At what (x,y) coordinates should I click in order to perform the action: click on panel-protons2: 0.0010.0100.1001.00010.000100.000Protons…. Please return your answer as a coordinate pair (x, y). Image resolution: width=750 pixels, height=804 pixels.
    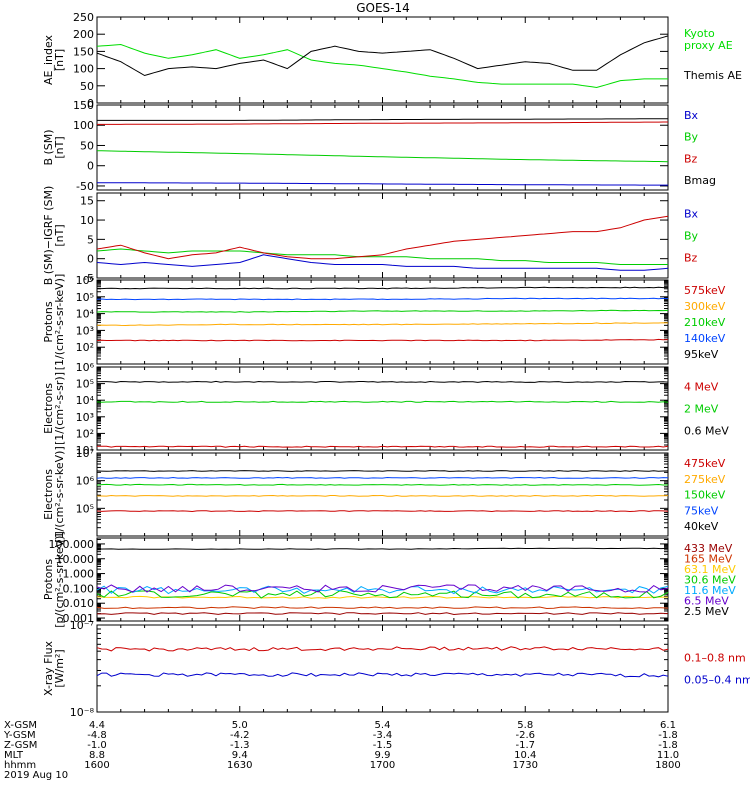
    Looking at the image, I should click on (389, 579).